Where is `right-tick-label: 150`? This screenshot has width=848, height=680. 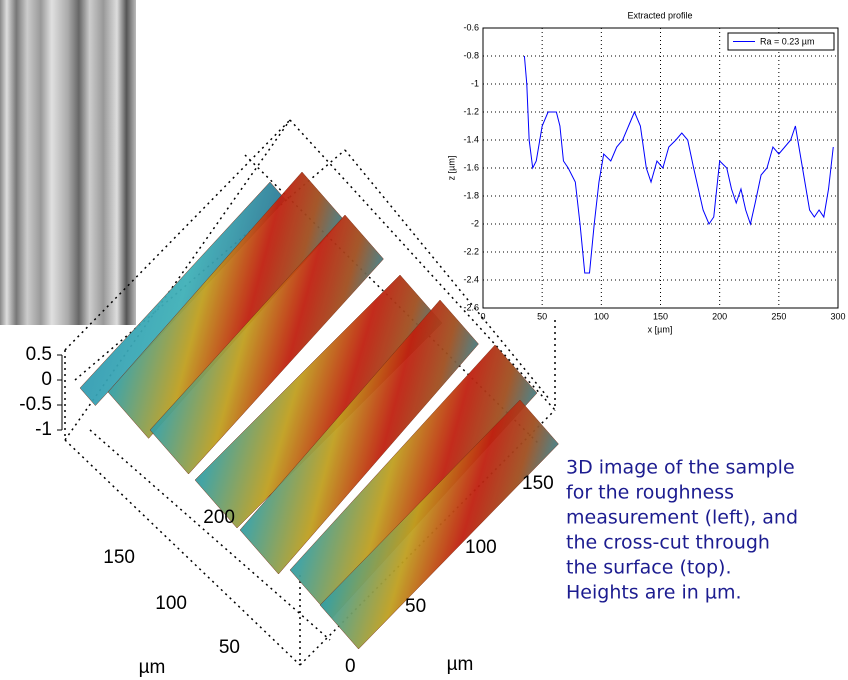
right-tick-label: 150 is located at coordinates (538, 483).